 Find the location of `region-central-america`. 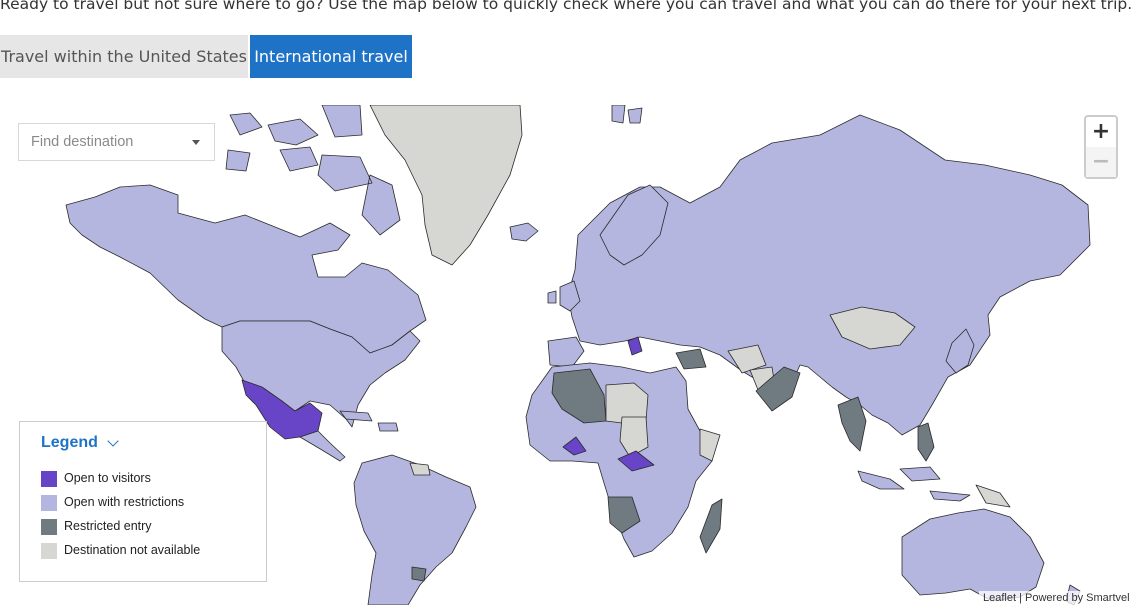

region-central-america is located at coordinates (322, 446).